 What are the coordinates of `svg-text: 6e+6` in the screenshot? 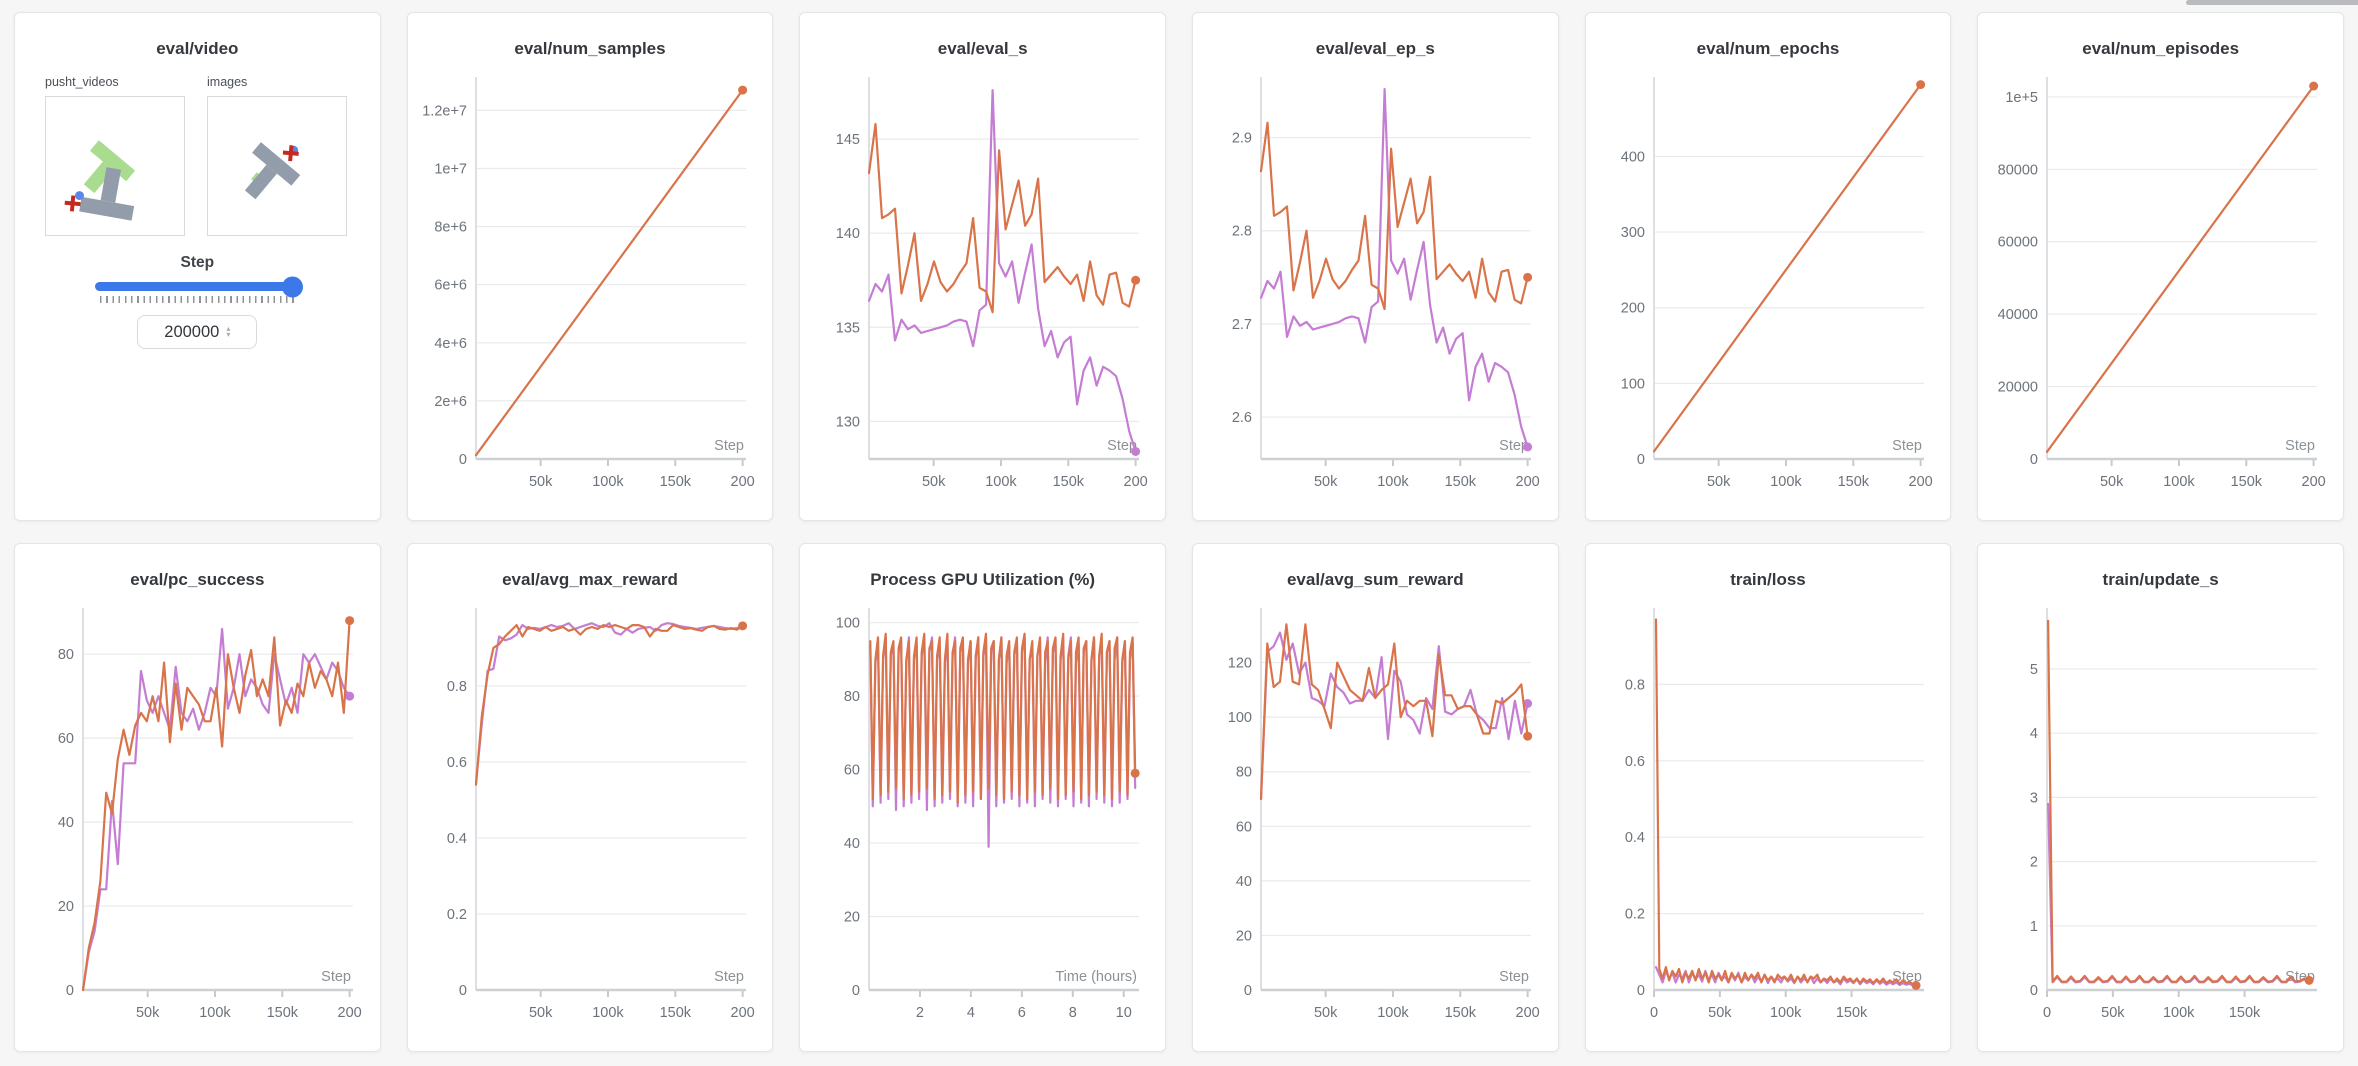 It's located at (450, 286).